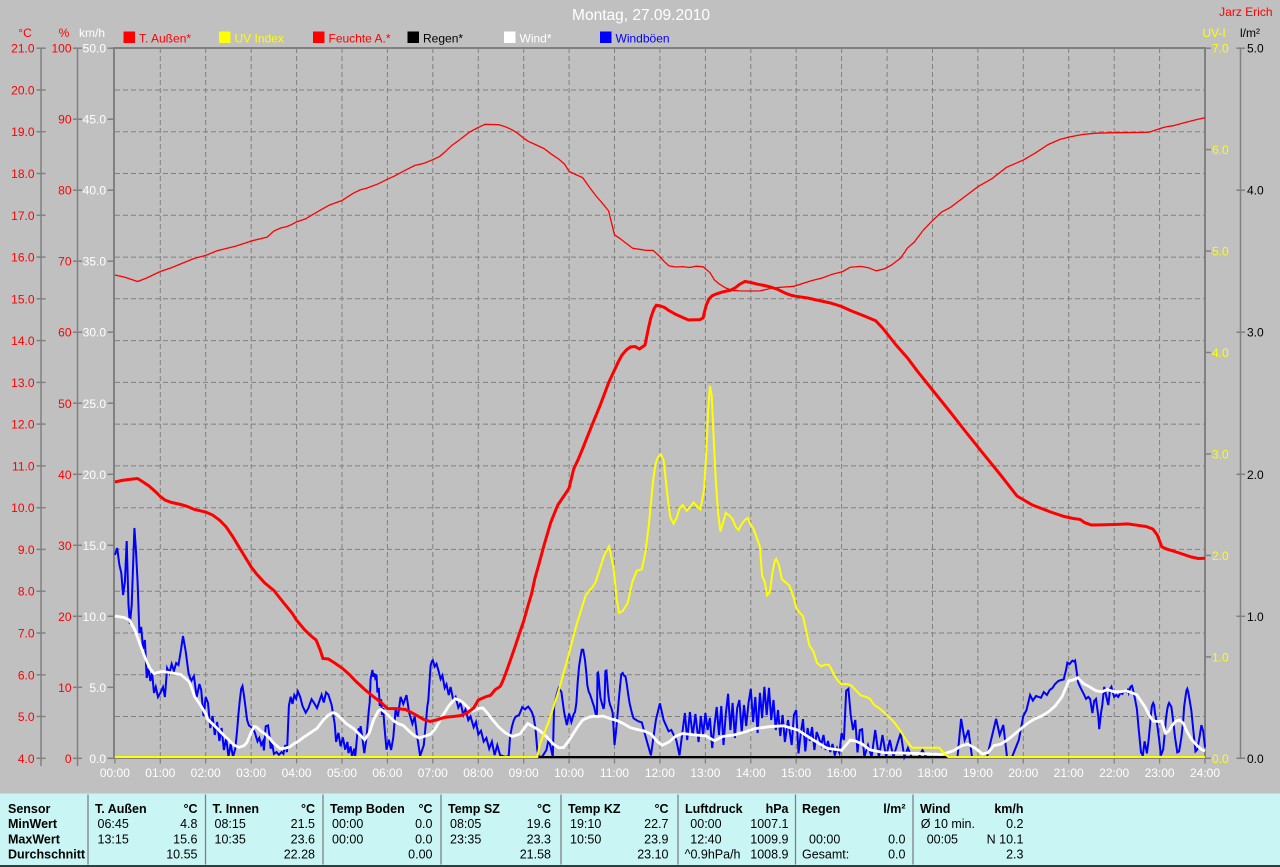 The image size is (1280, 867). Describe the element at coordinates (942, 839) in the screenshot. I see `svg-text: 00:05` at that location.